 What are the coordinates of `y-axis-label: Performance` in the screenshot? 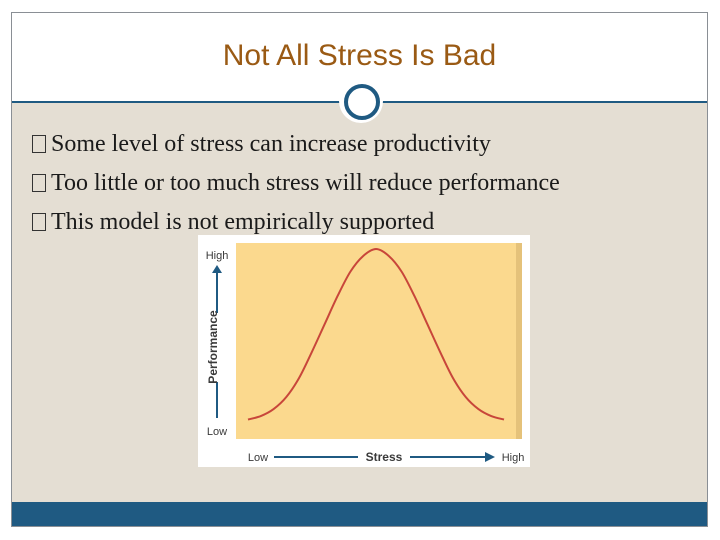 It's located at (213, 347).